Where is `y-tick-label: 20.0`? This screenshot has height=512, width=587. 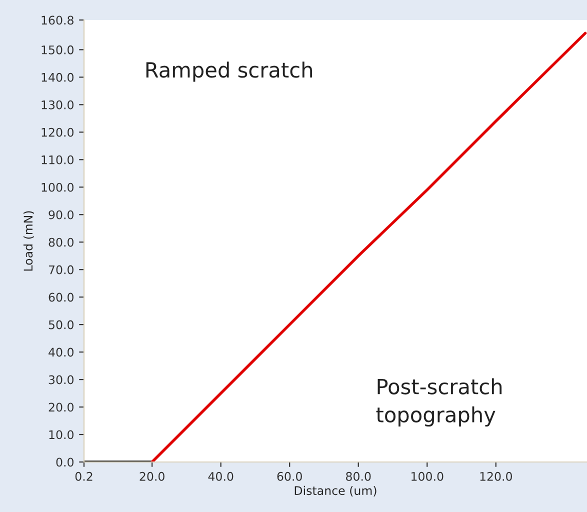 y-tick-label: 20.0 is located at coordinates (61, 407).